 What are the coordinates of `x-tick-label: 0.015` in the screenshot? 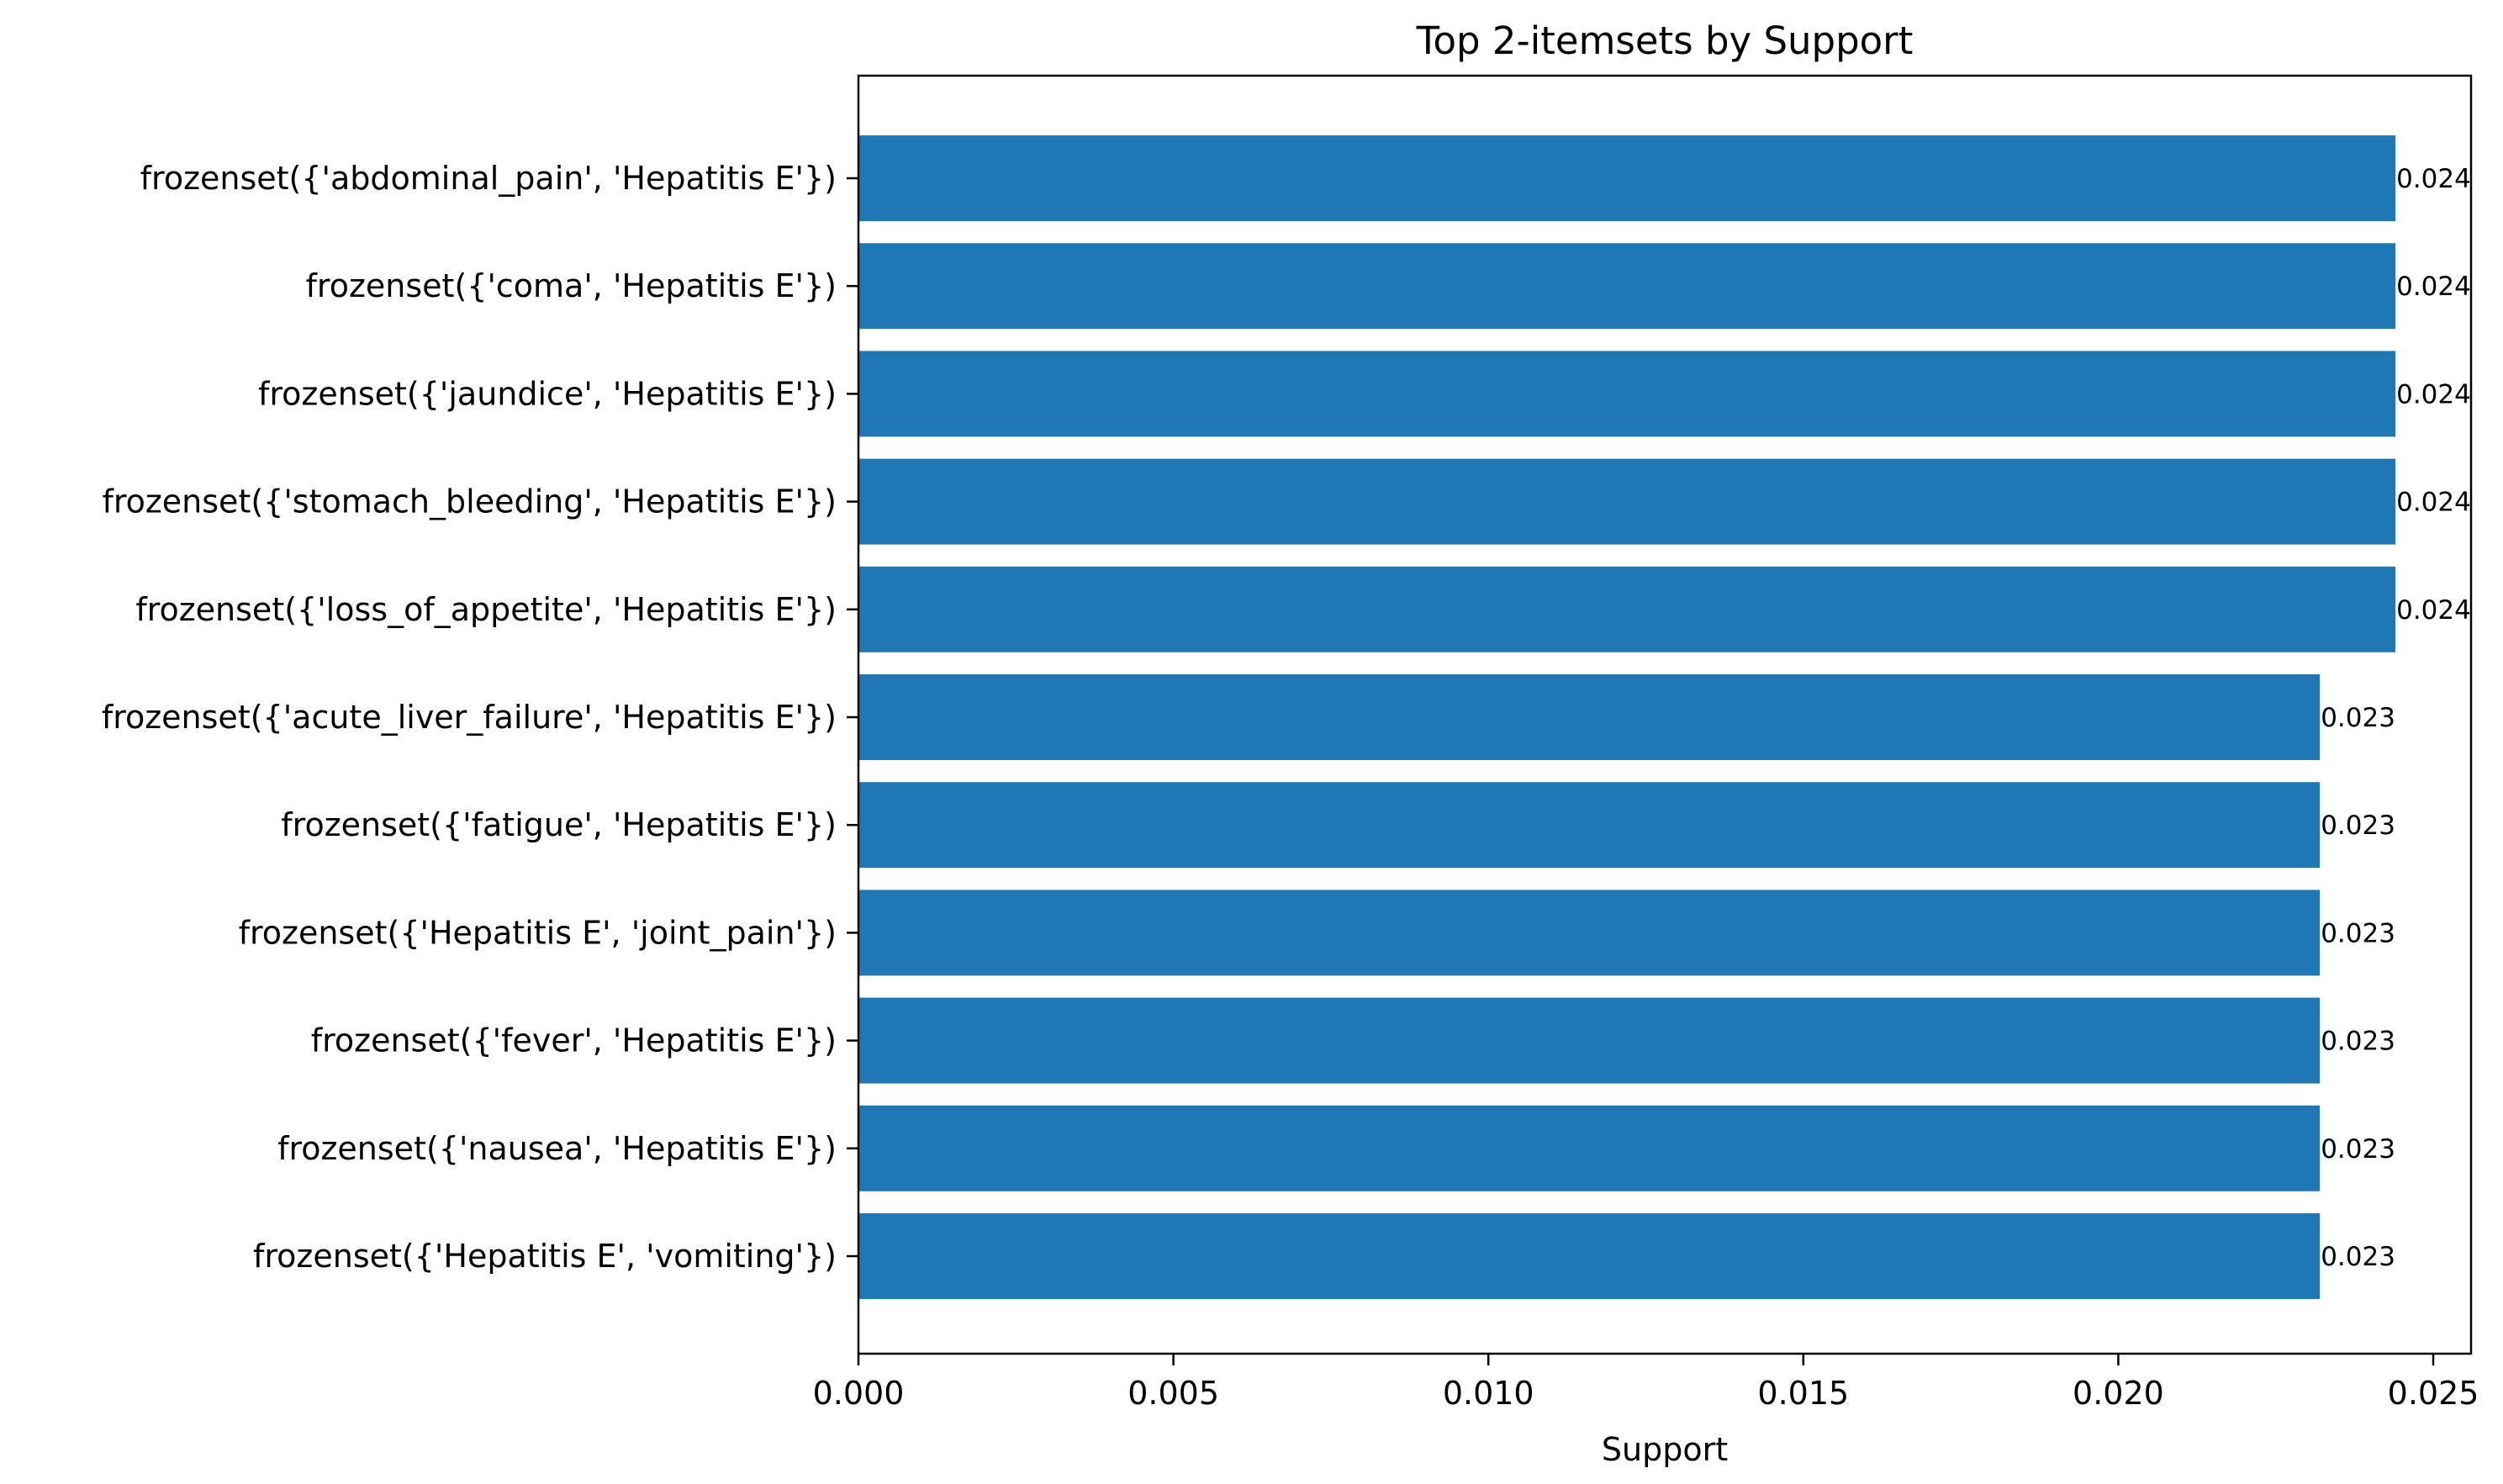 It's located at (1803, 1393).